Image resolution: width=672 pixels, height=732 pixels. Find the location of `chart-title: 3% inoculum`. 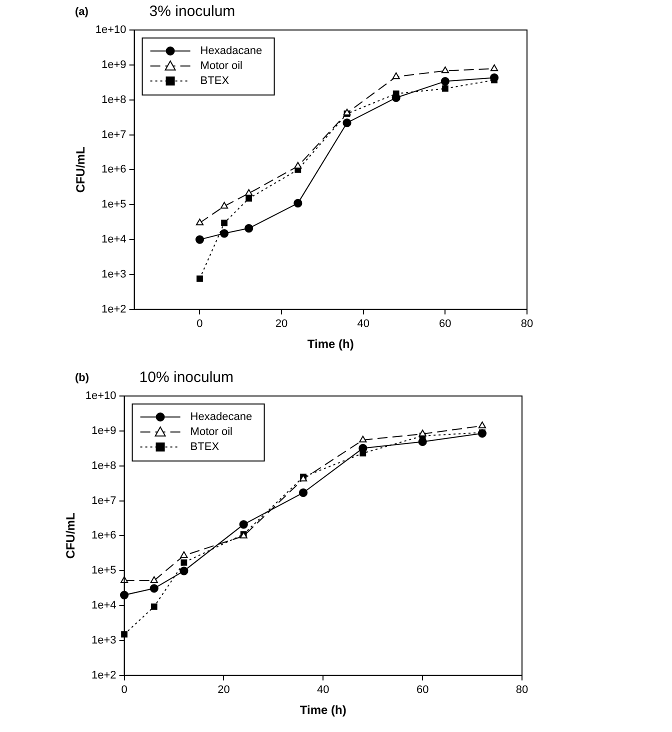

chart-title: 3% inoculum is located at coordinates (192, 11).